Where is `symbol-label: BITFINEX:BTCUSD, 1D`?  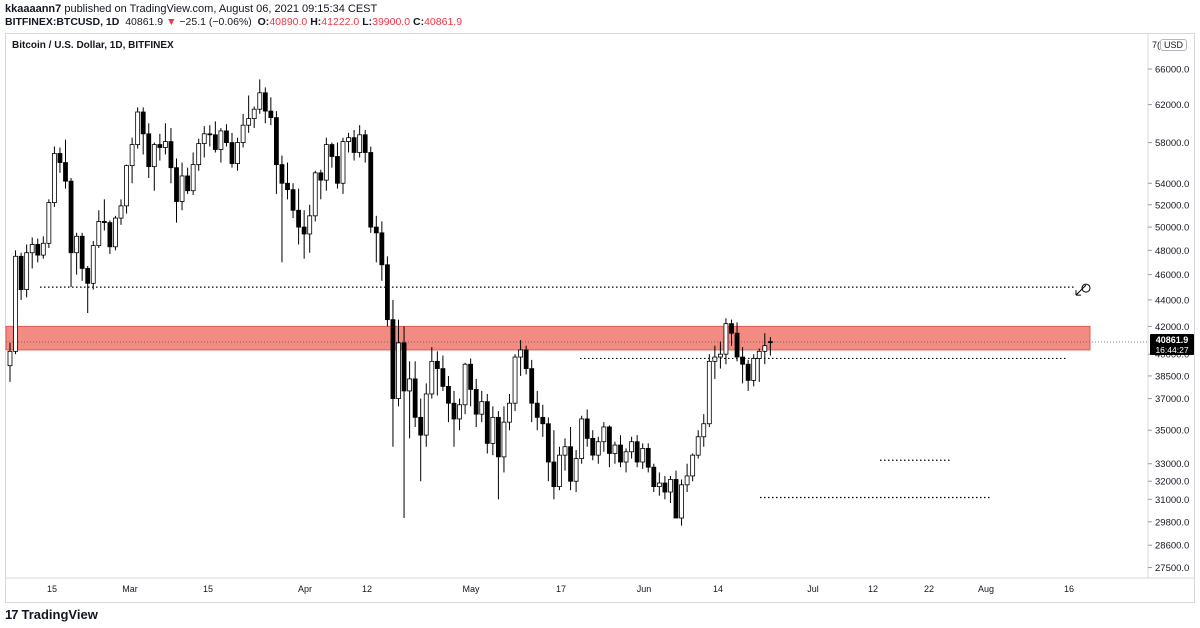 symbol-label: BITFINEX:BTCUSD, 1D is located at coordinates (62, 22).